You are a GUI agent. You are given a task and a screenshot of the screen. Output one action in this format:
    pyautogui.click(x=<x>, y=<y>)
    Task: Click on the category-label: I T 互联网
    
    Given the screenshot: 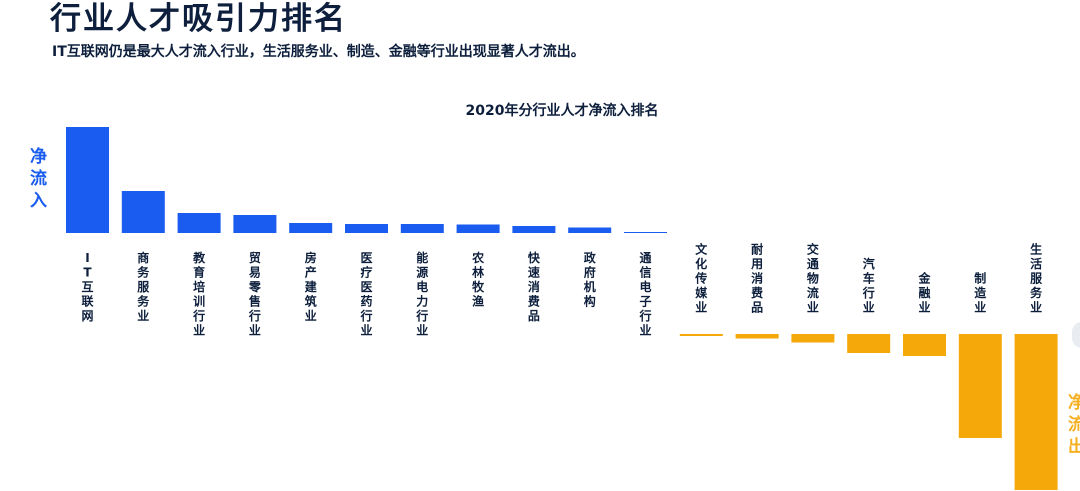 What is the action you would take?
    pyautogui.click(x=87, y=287)
    